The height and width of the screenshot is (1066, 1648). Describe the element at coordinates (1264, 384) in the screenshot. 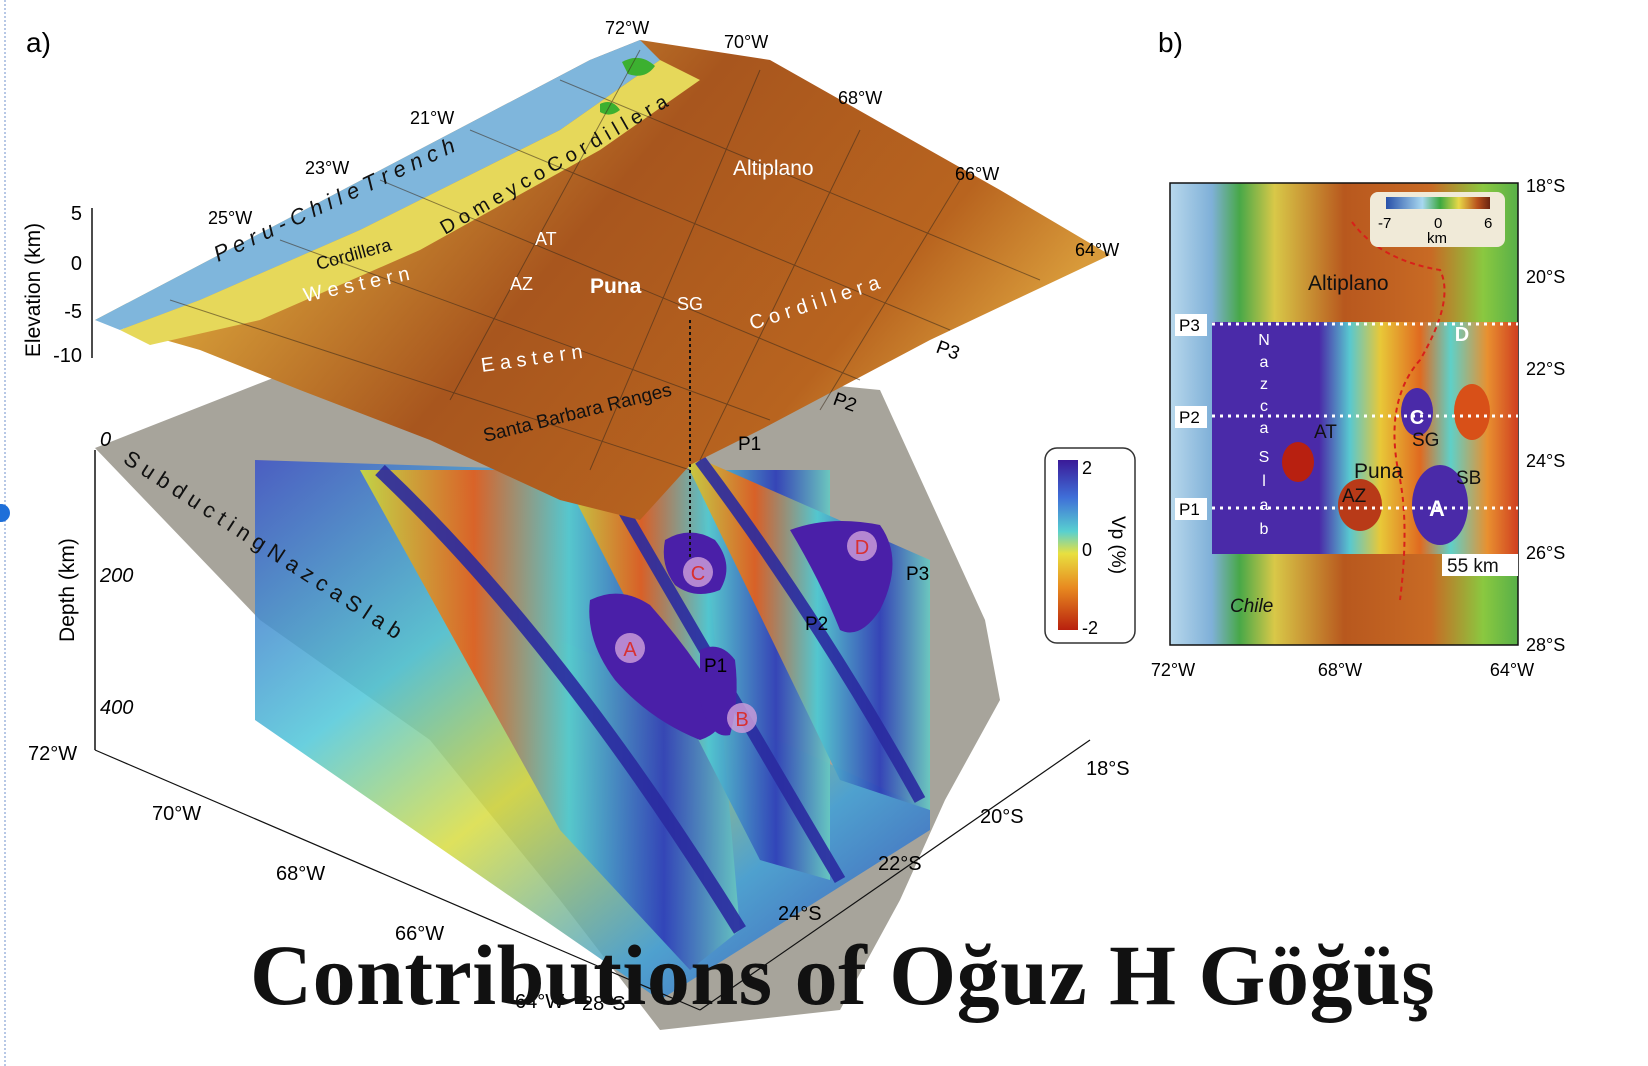

I see `slab-letter: z` at that location.